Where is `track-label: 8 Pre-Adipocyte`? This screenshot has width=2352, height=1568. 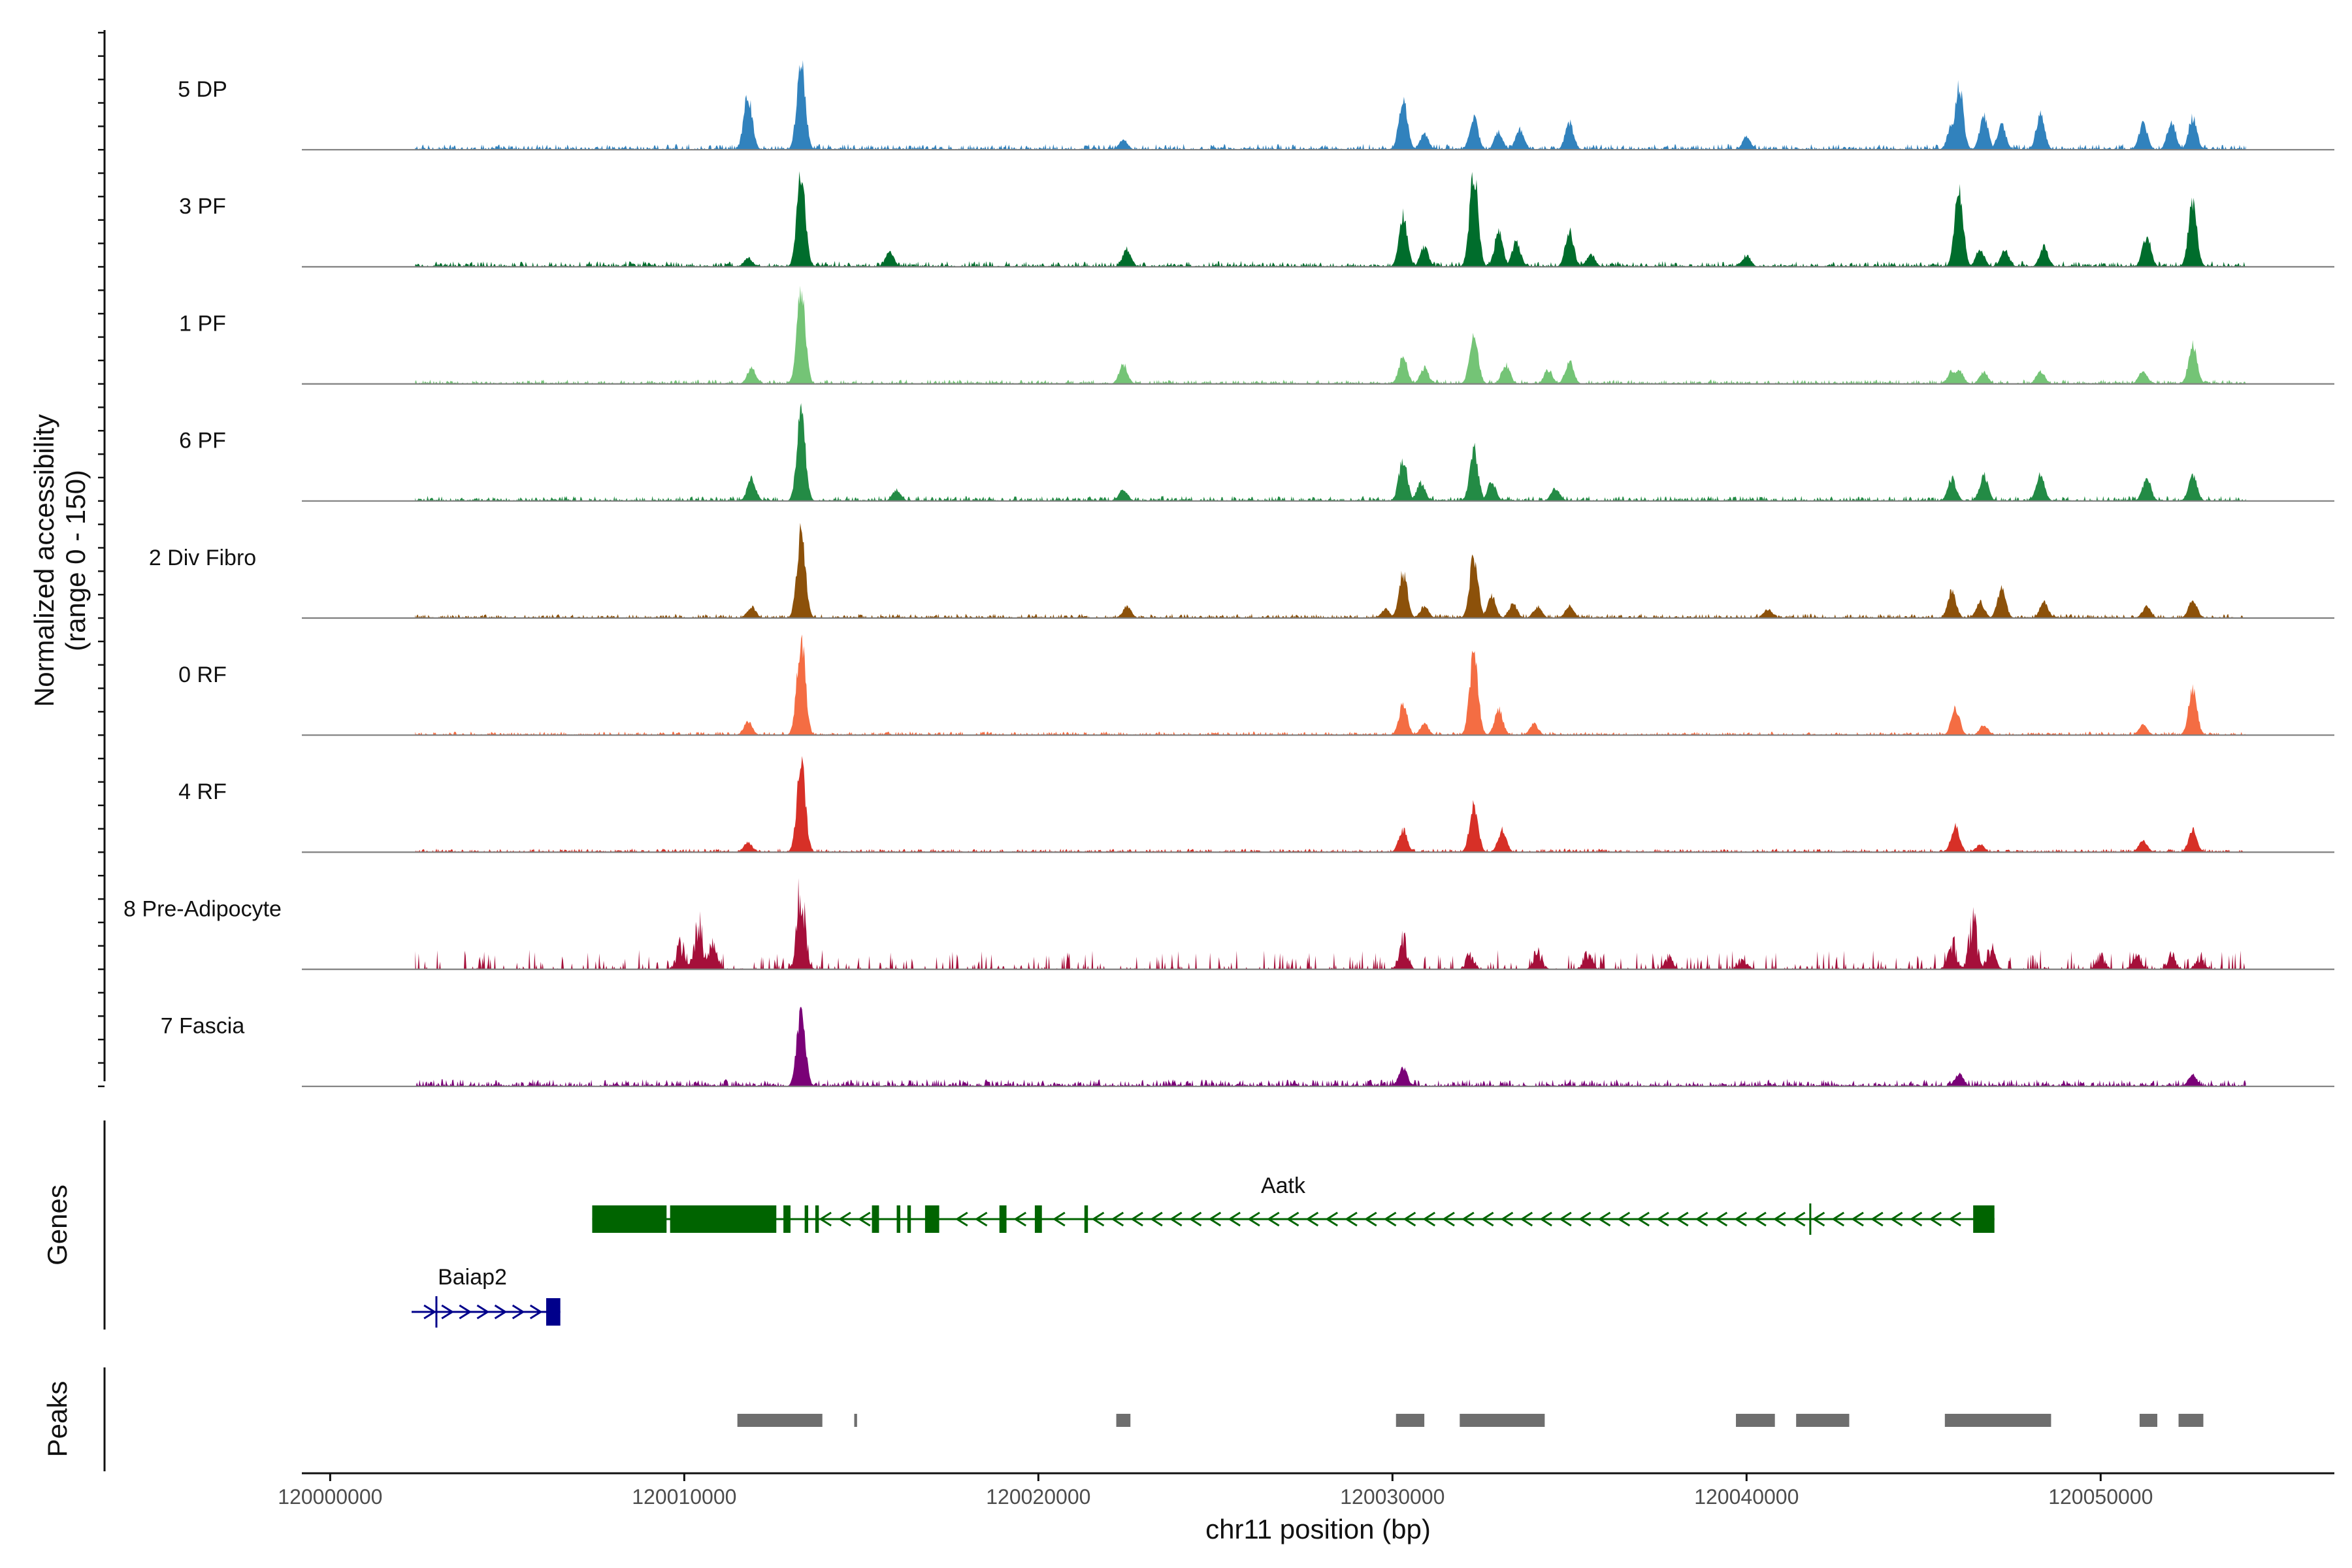 track-label: 8 Pre-Adipocyte is located at coordinates (202, 908).